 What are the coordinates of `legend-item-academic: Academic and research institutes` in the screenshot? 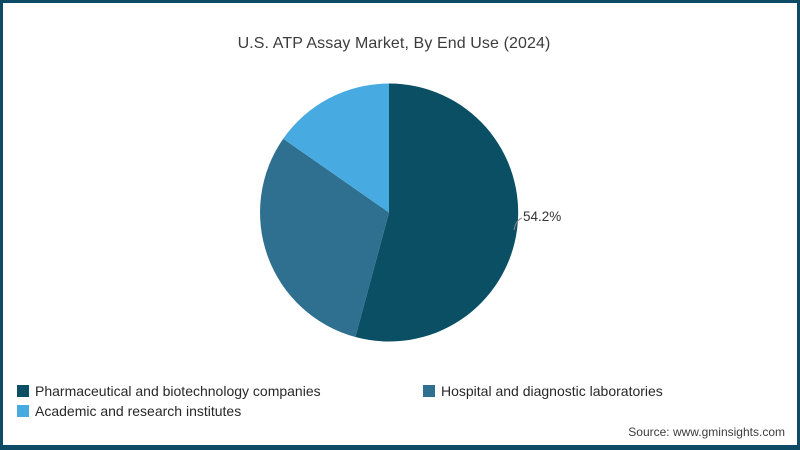 It's located at (129, 410).